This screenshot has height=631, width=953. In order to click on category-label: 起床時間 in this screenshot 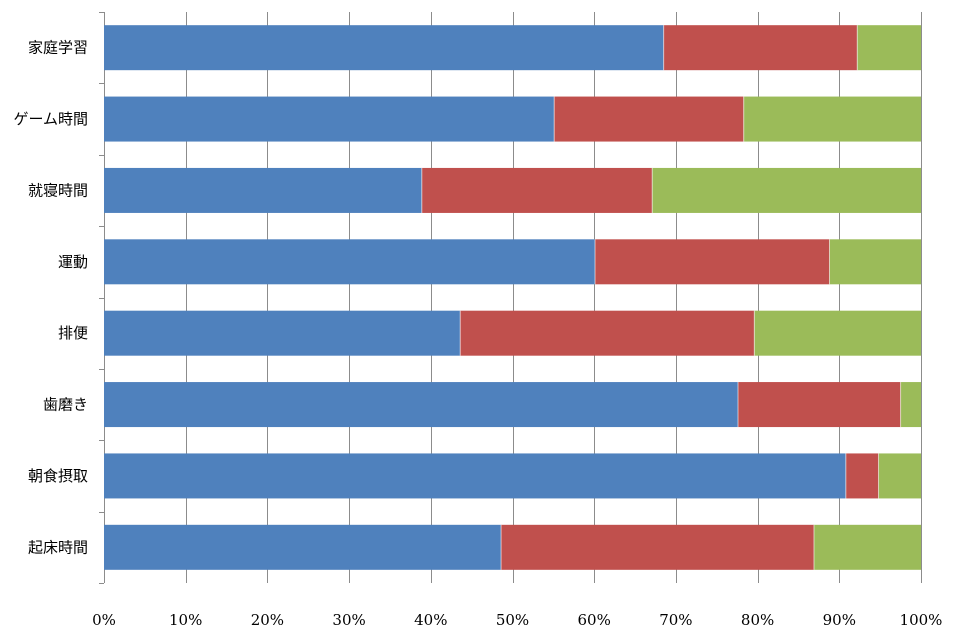, I will do `click(58, 547)`.